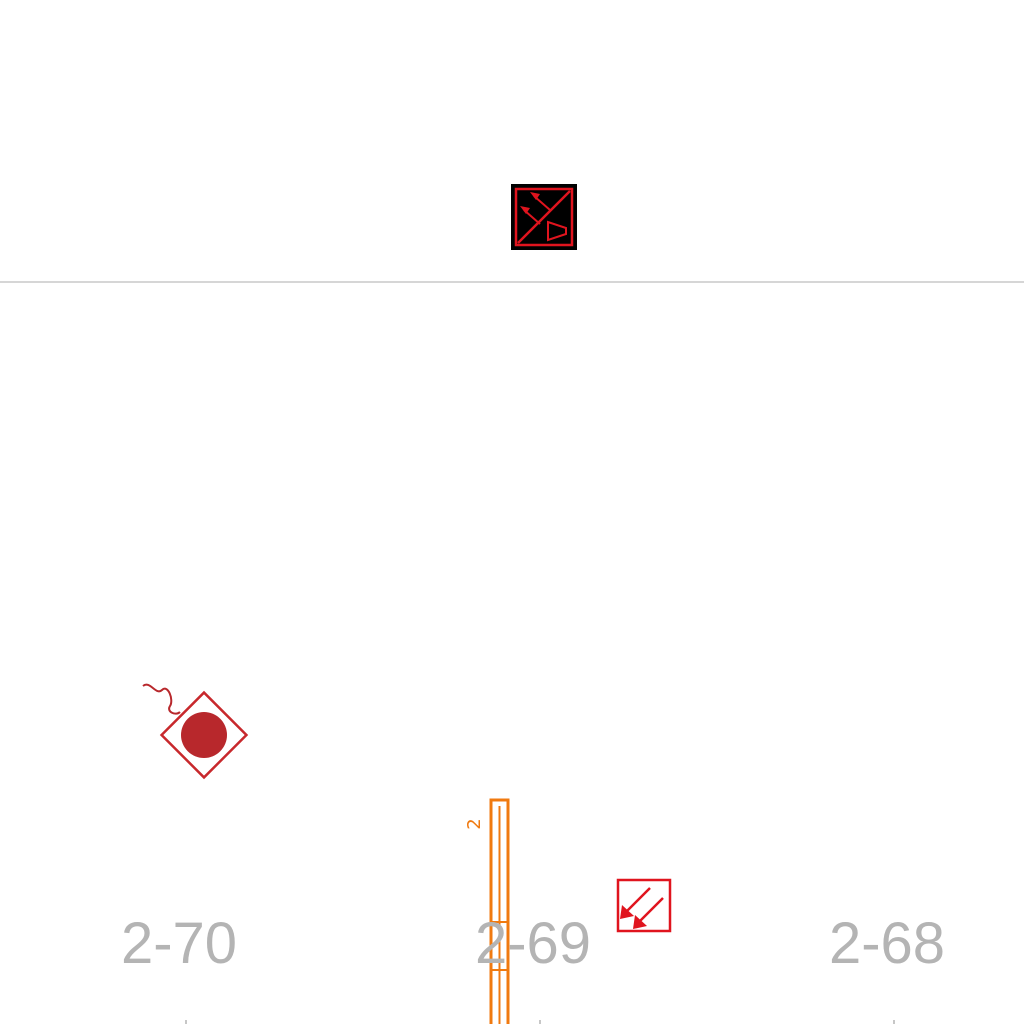 The width and height of the screenshot is (1024, 1024). What do you see at coordinates (195, 731) in the screenshot?
I see `detector-with-cable-icon` at bounding box center [195, 731].